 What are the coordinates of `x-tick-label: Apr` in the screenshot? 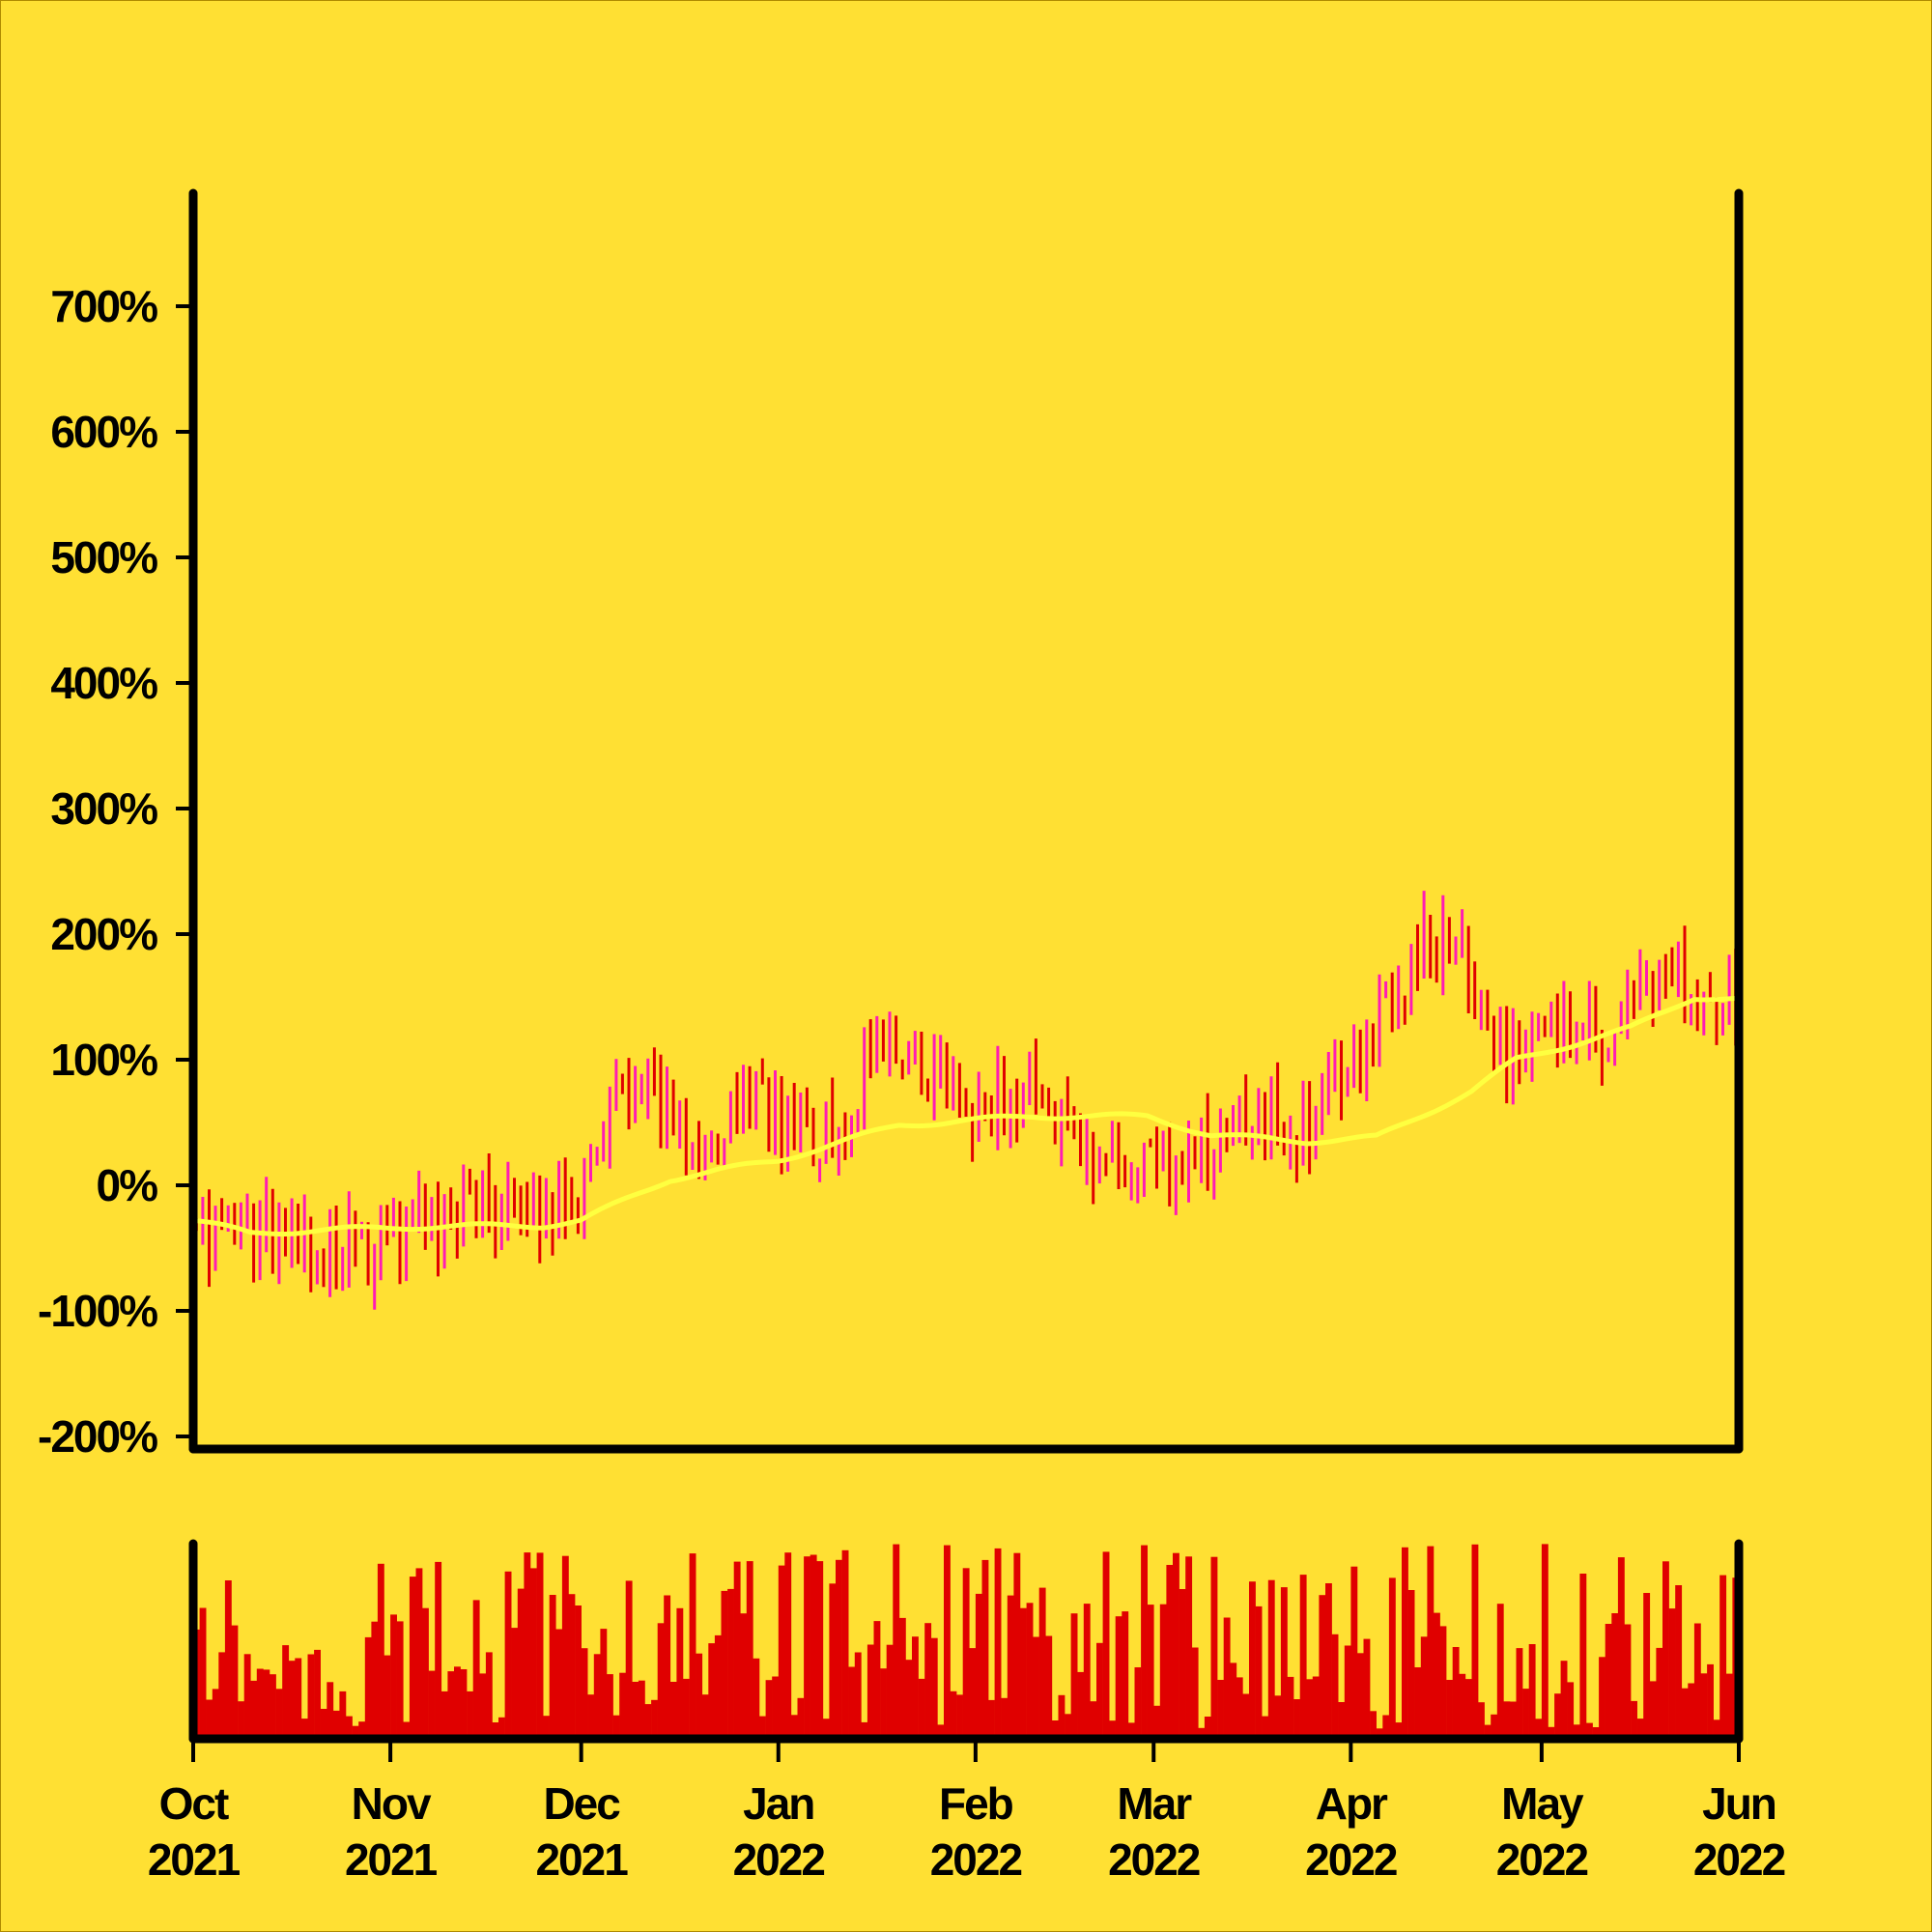 It's located at (1352, 1803).